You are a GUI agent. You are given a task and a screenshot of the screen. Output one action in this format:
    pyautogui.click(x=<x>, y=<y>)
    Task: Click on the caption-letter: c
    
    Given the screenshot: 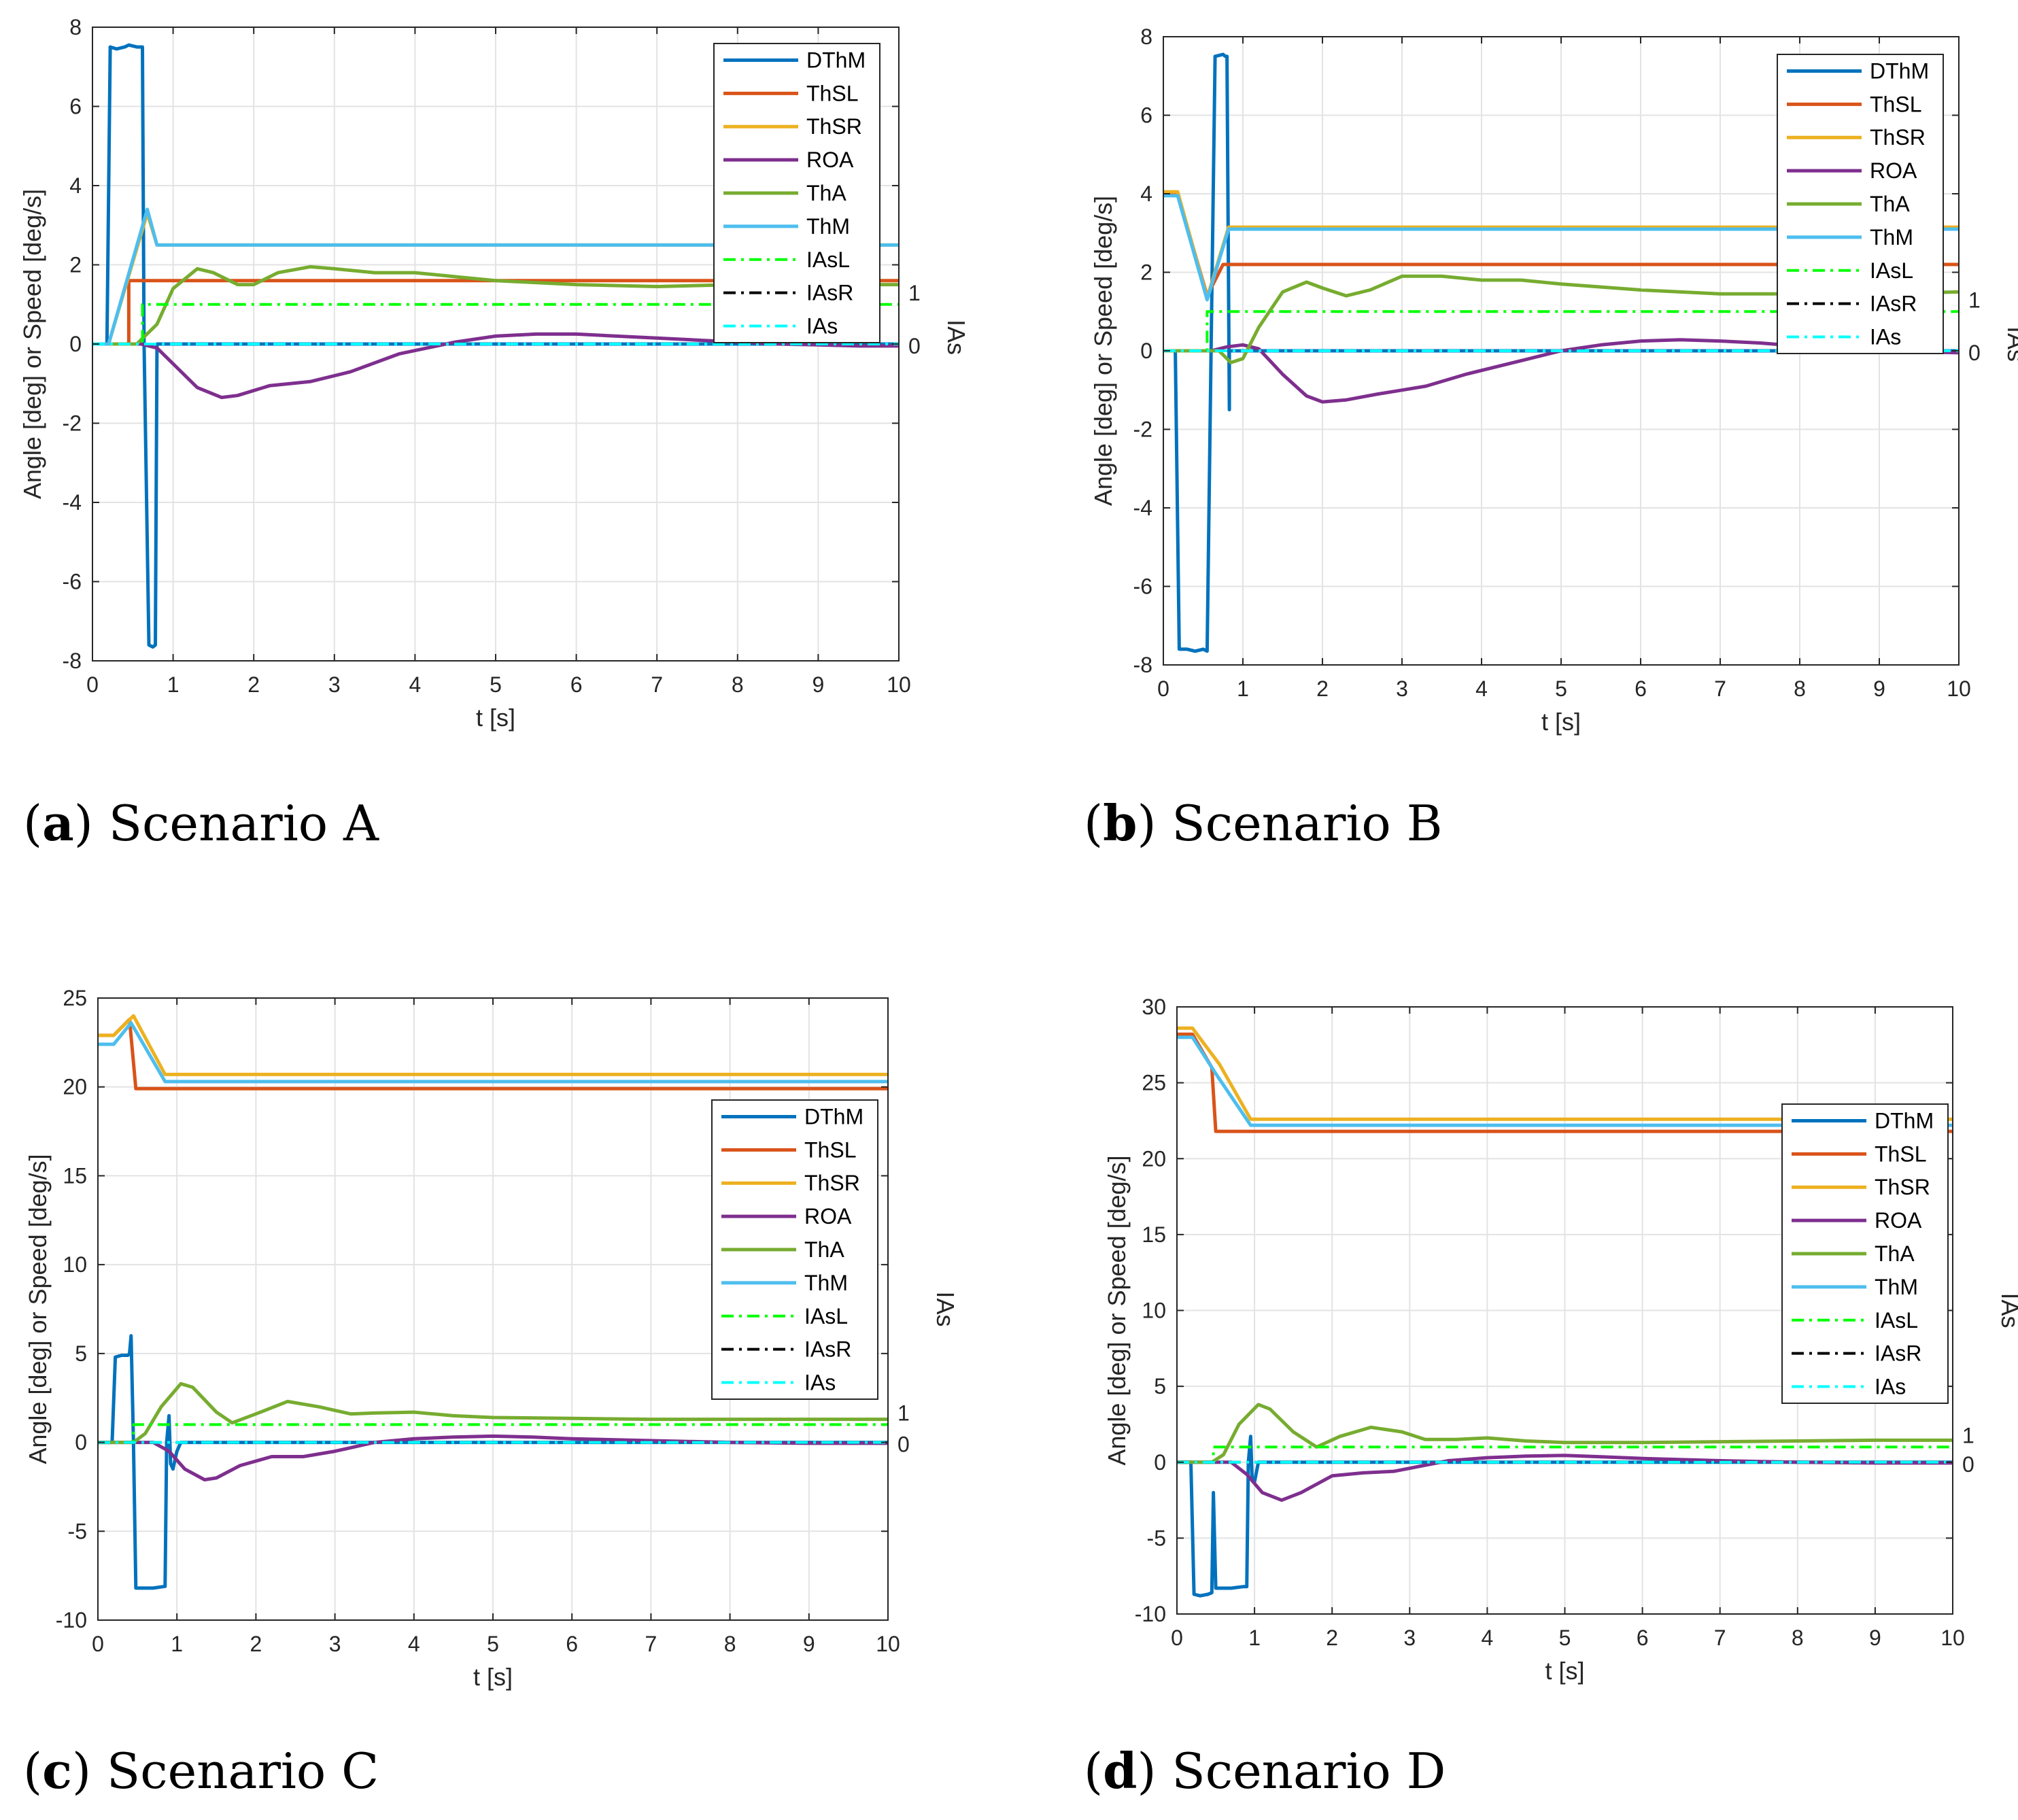 What is the action you would take?
    pyautogui.click(x=57, y=1771)
    